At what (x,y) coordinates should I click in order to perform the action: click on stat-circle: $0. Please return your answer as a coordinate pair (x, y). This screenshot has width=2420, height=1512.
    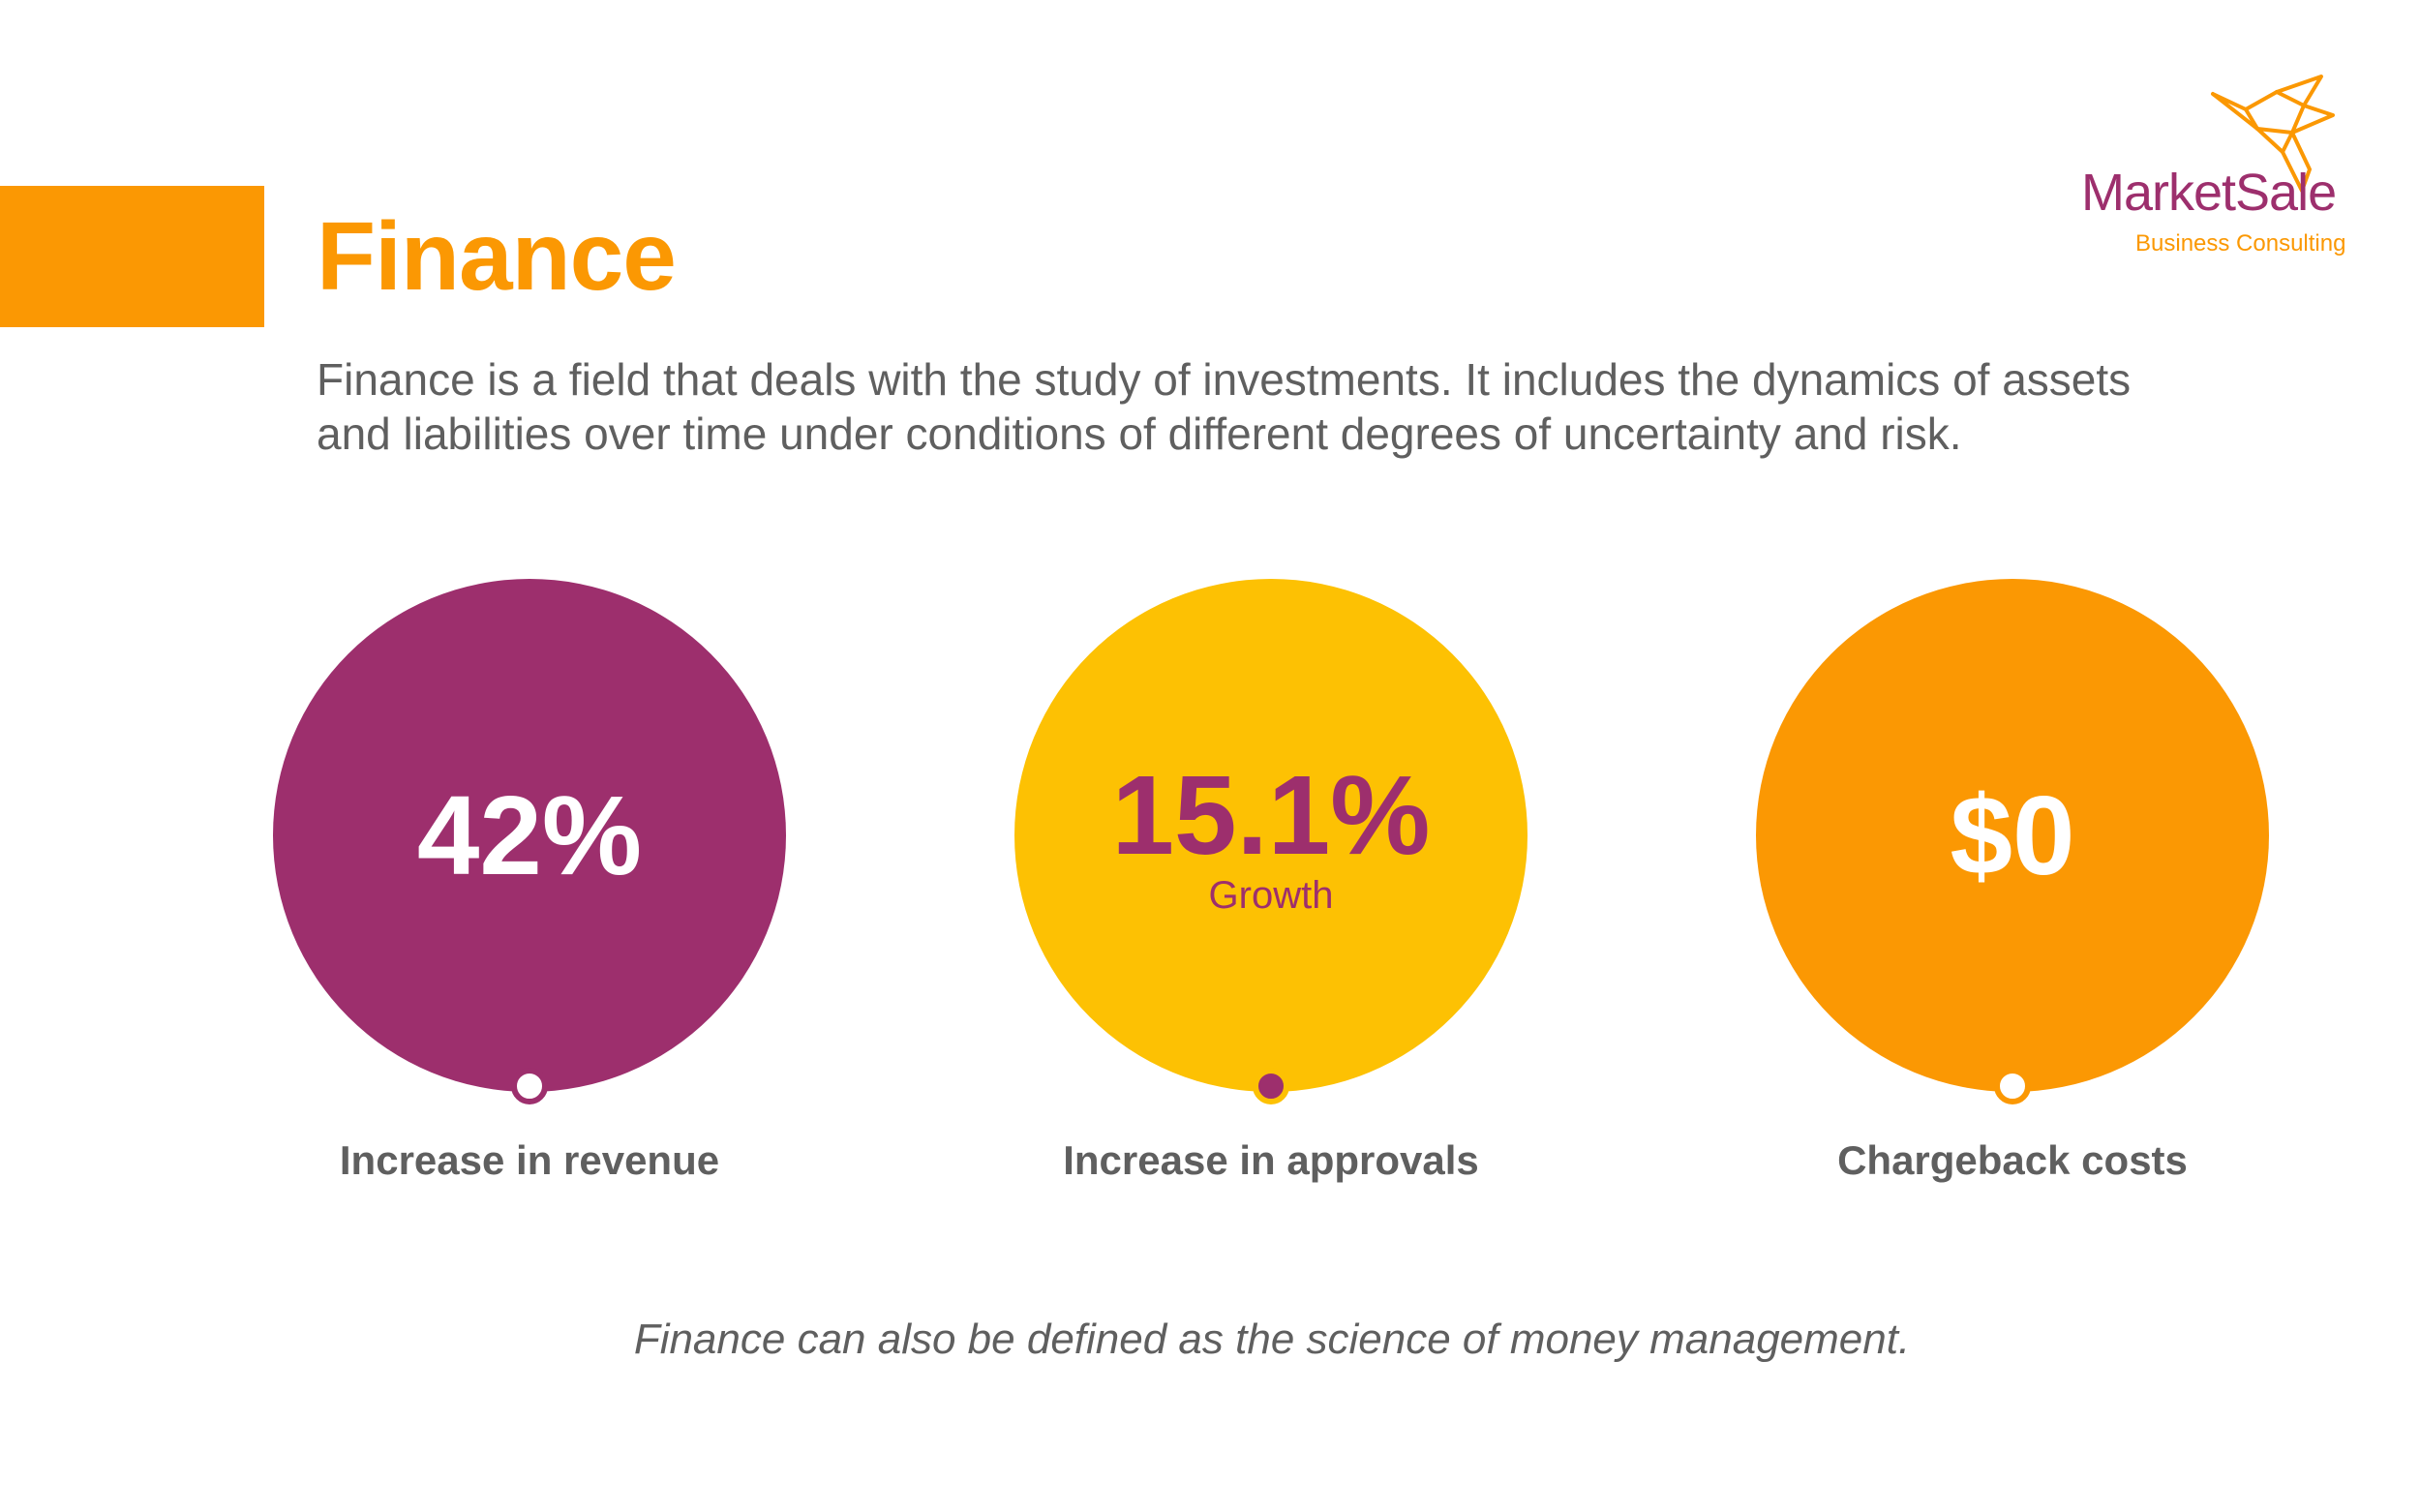
    Looking at the image, I should click on (2012, 841).